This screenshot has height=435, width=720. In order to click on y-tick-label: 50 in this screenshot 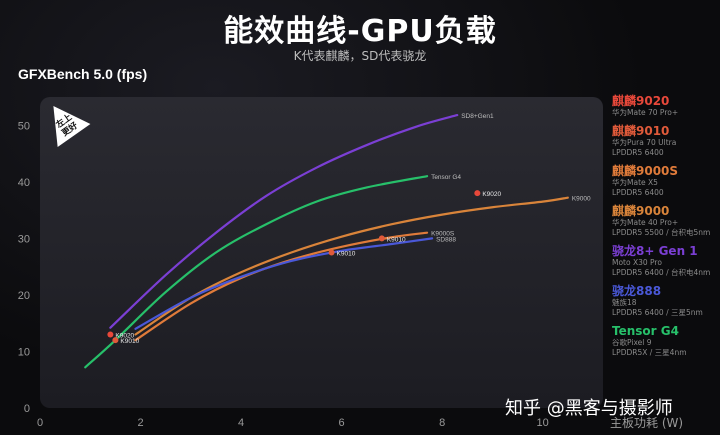, I will do `click(24, 126)`.